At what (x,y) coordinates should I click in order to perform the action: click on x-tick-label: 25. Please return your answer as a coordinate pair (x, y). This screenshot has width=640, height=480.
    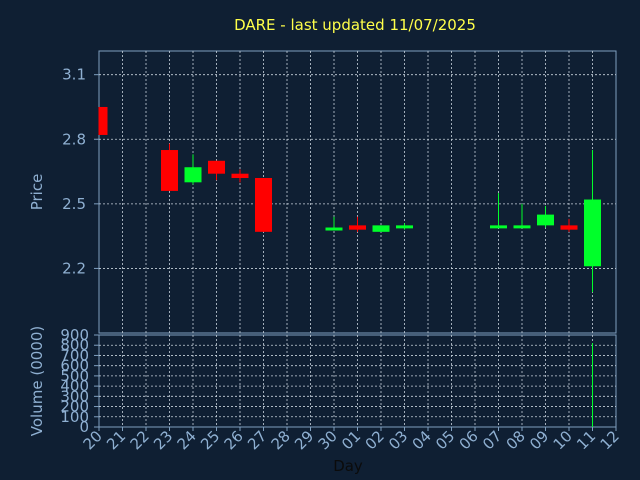
    Looking at the image, I should click on (210, 440).